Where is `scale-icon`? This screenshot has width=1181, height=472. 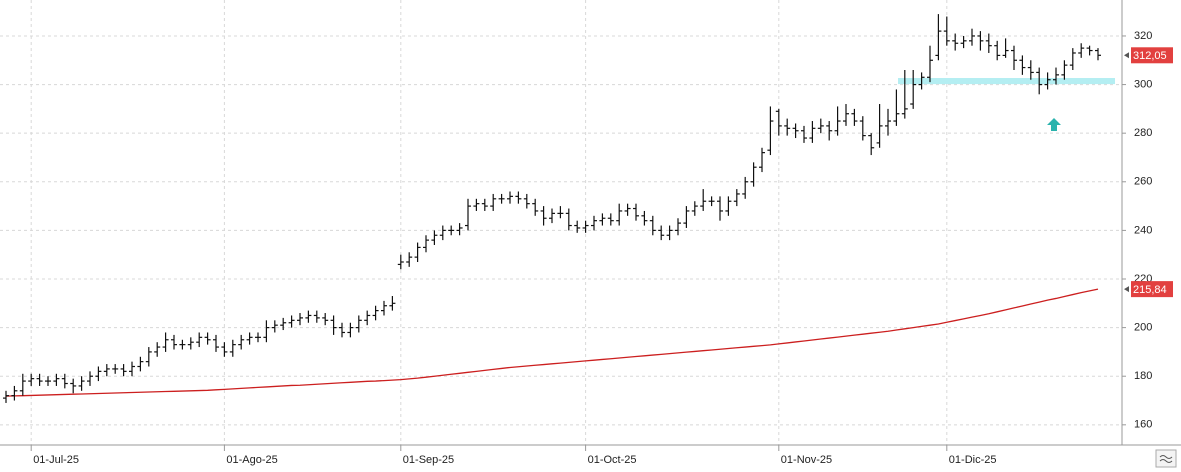 scale-icon is located at coordinates (1166, 459).